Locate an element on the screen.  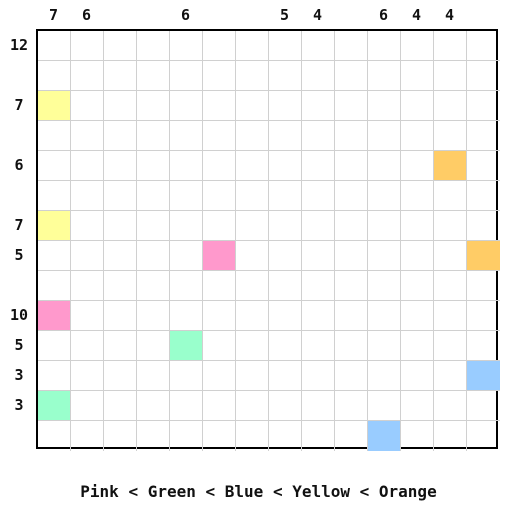
filled-cell-green is located at coordinates (54, 406).